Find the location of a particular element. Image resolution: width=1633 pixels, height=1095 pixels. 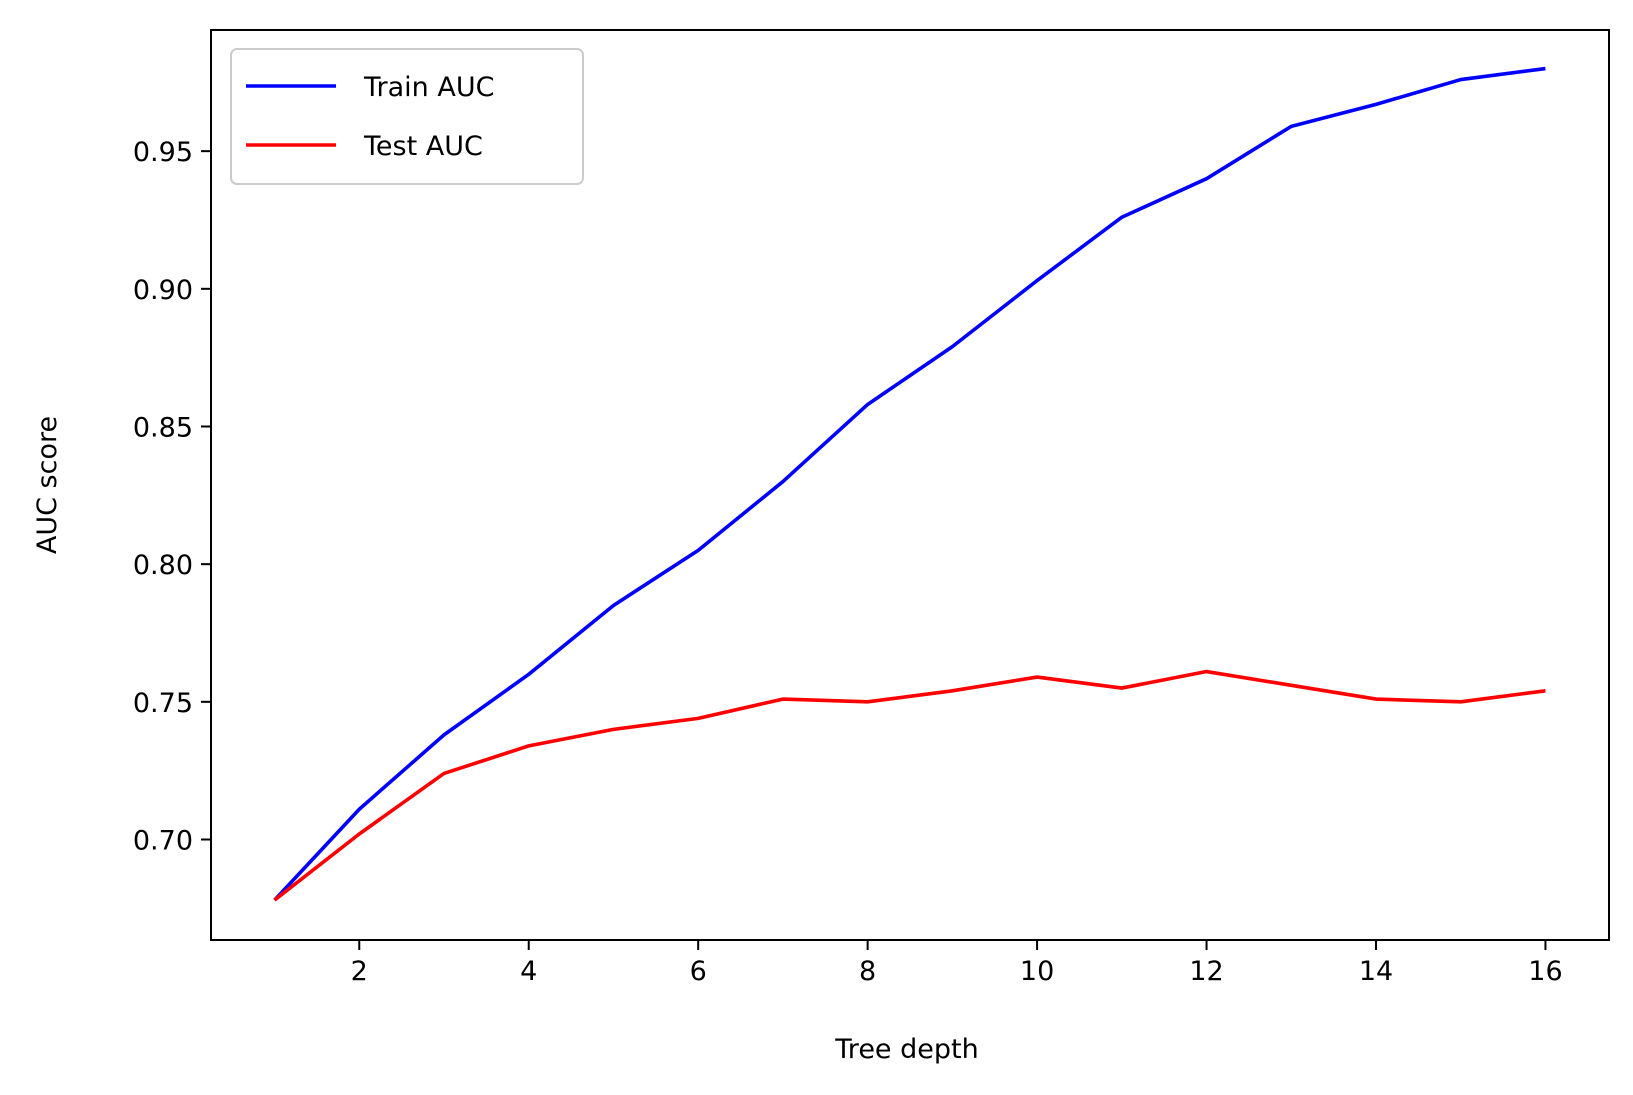

x-tick-label: 12 is located at coordinates (1206, 971).